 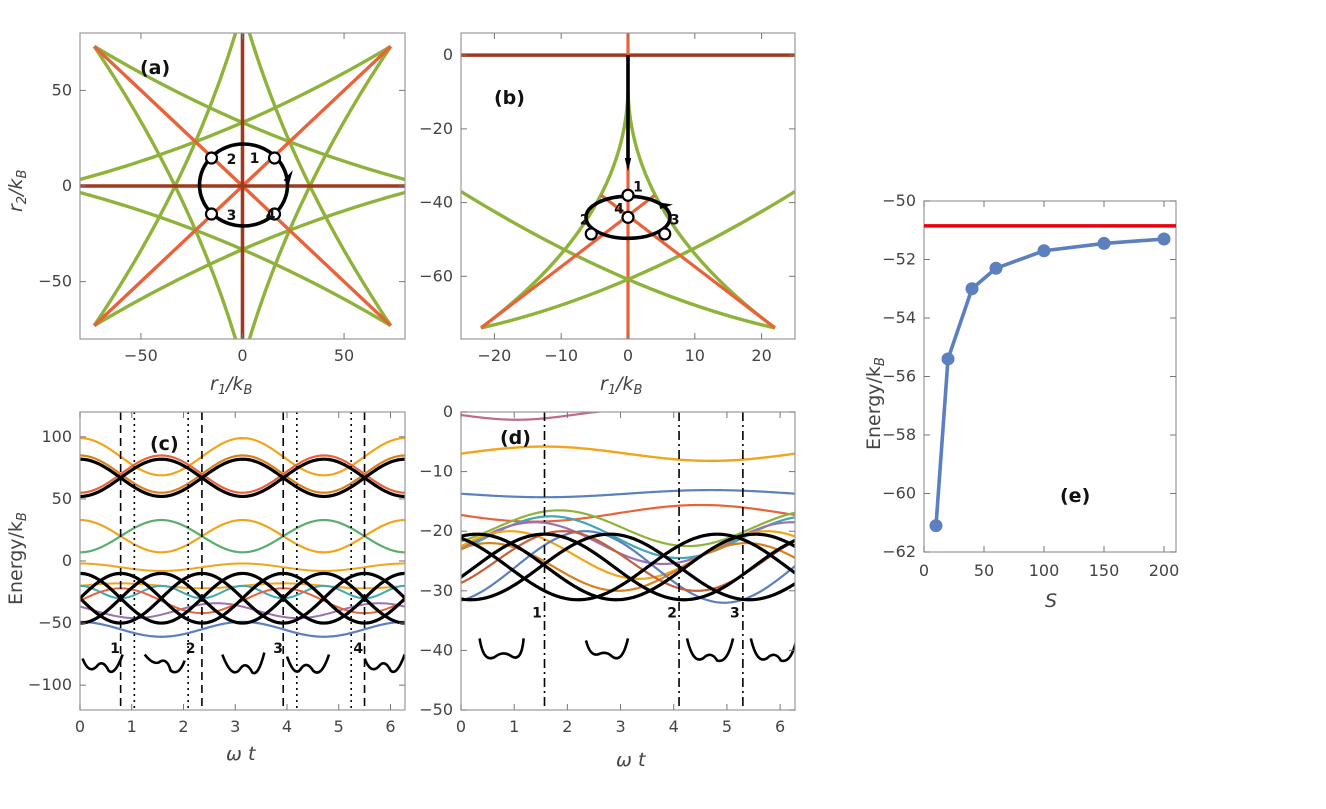 I want to click on panel-b: 1 2 4 3 −20 −10 0 10 20 0 −20 −40 −60 (b) r1/kB, so click(x=607, y=215).